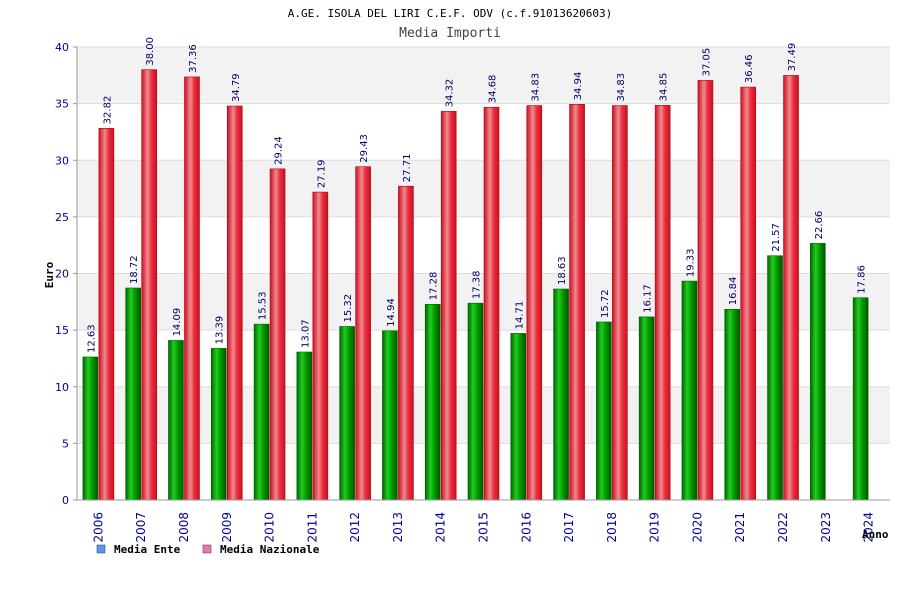  I want to click on y-axis-label: Euro, so click(49, 274).